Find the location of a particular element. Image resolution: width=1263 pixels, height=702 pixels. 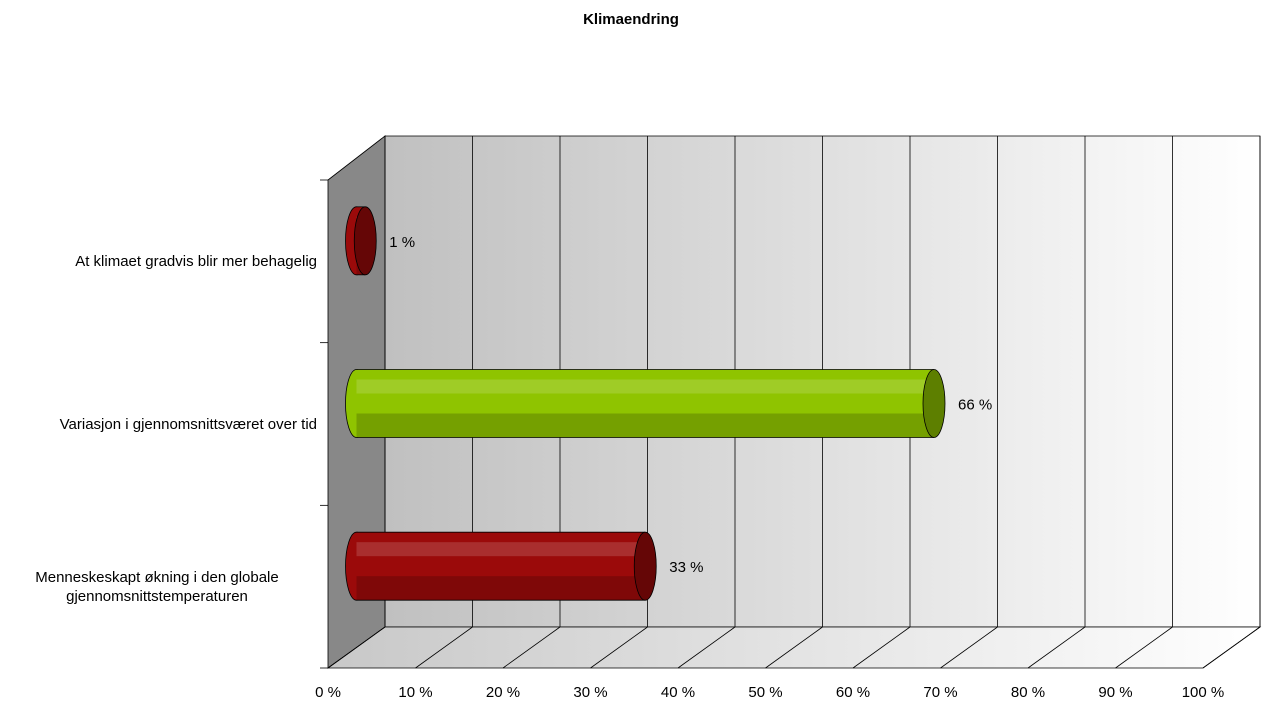

x-tick-label: 20 % is located at coordinates (503, 692).